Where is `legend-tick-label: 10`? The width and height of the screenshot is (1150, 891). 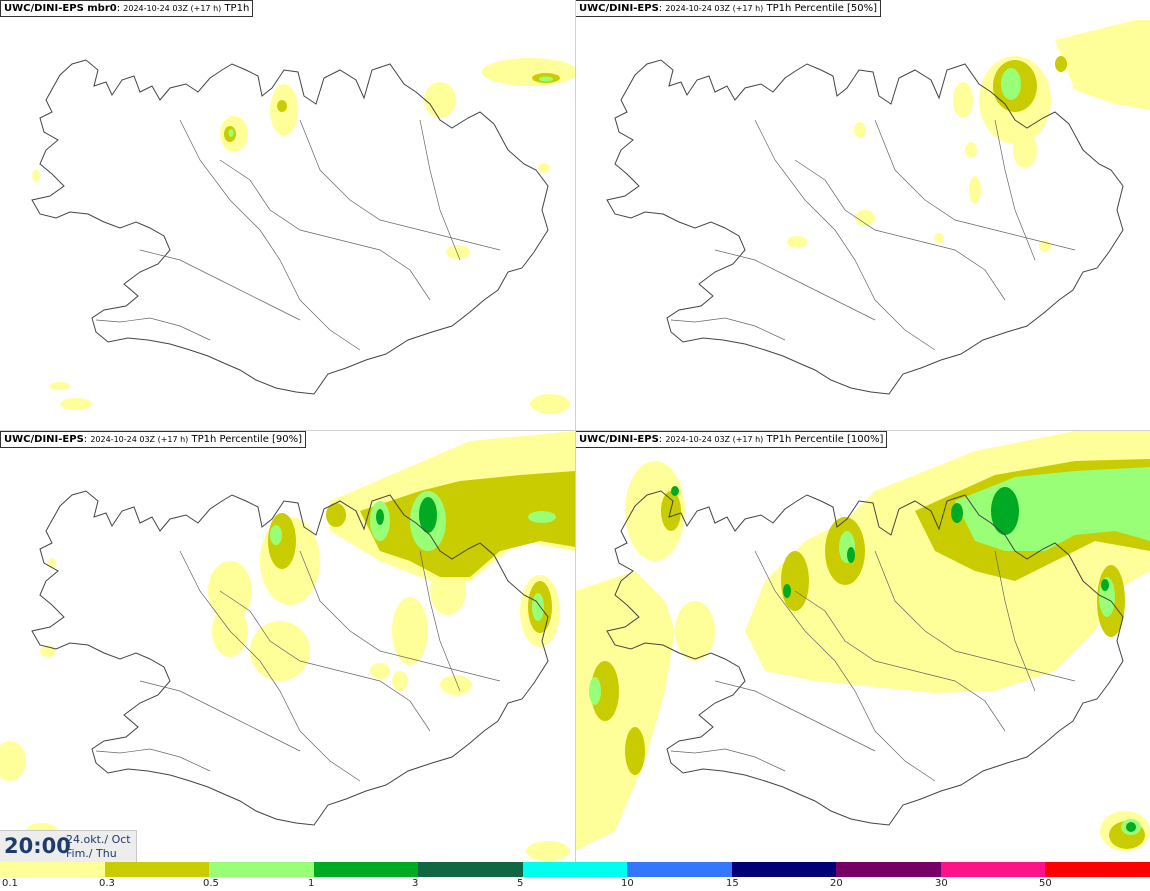
legend-tick-label: 10 is located at coordinates (627, 883).